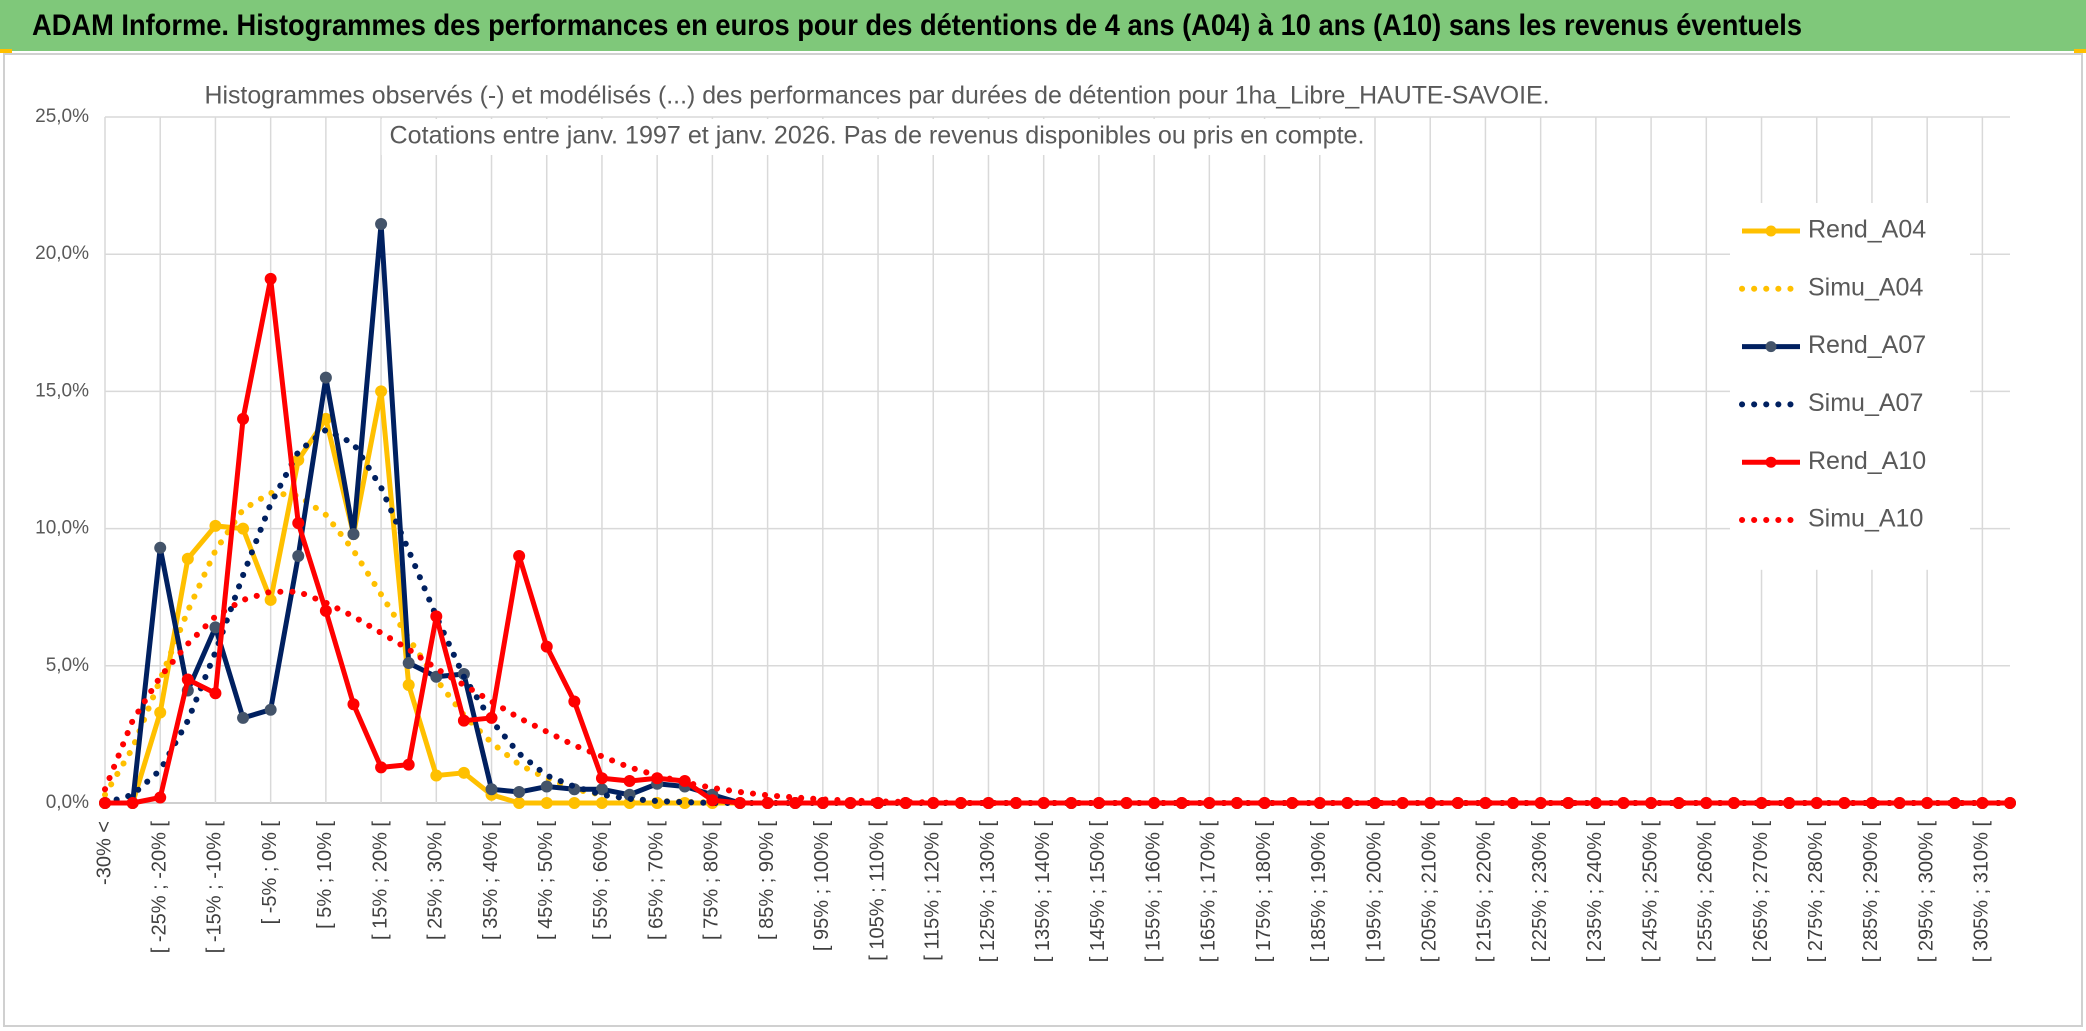 This screenshot has width=2086, height=1031. Describe the element at coordinates (1865, 519) in the screenshot. I see `legend-label: Simu_A10` at that location.